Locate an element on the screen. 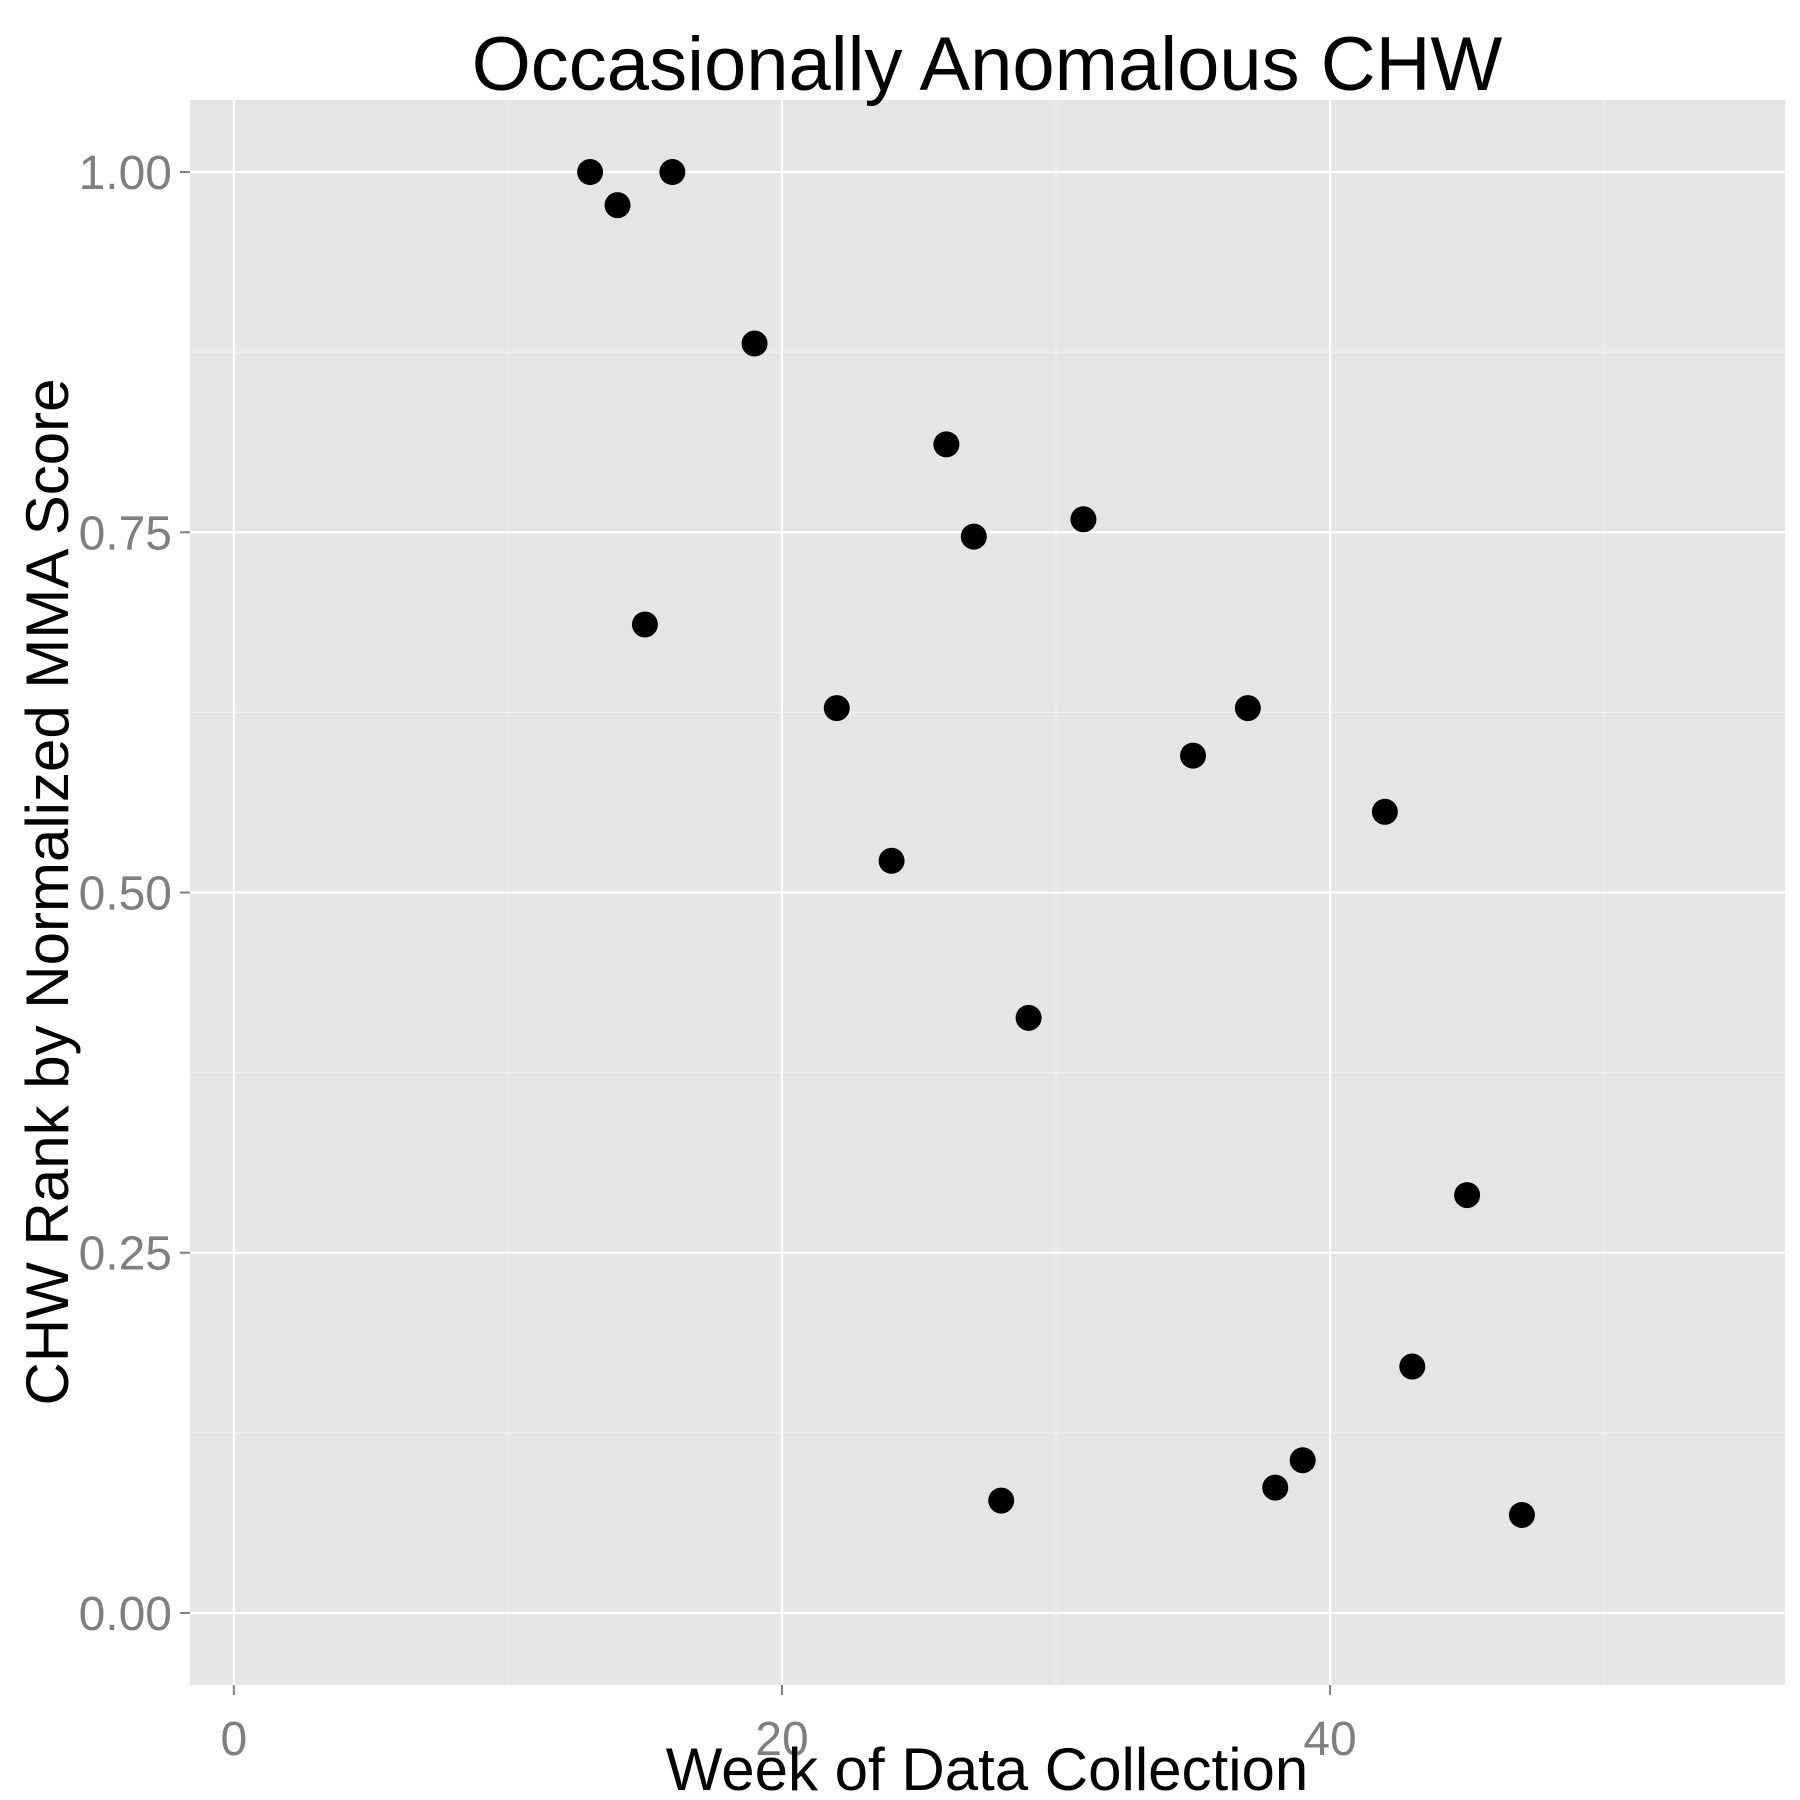 This screenshot has height=1800, width=1800. y-axis-label: CHW Rank by Normalized MMA Score is located at coordinates (47, 892).